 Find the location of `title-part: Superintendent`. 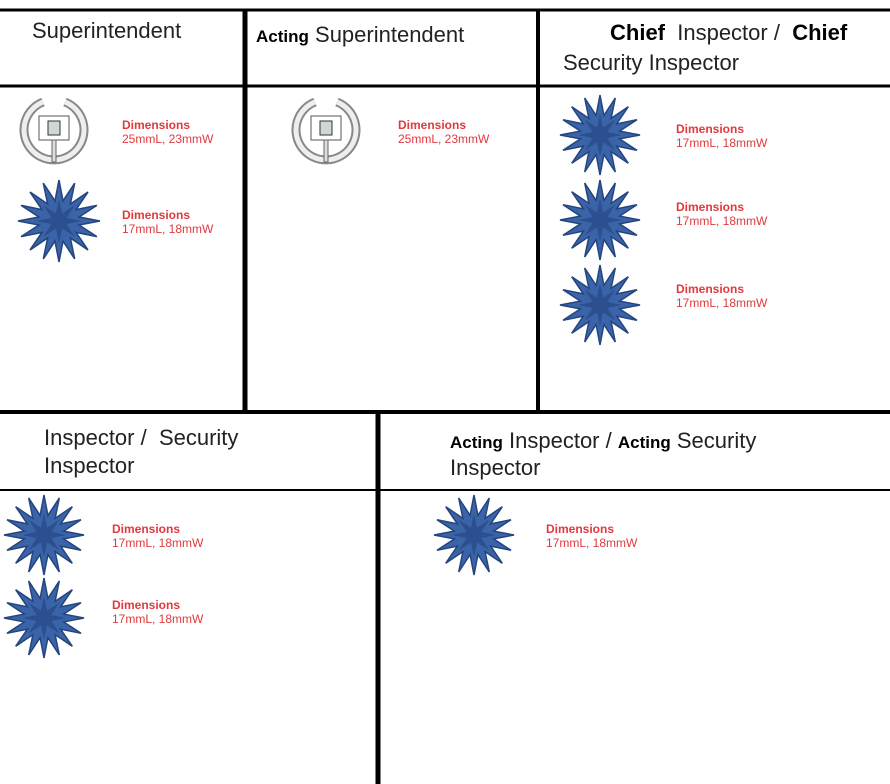

title-part: Superintendent is located at coordinates (390, 34).